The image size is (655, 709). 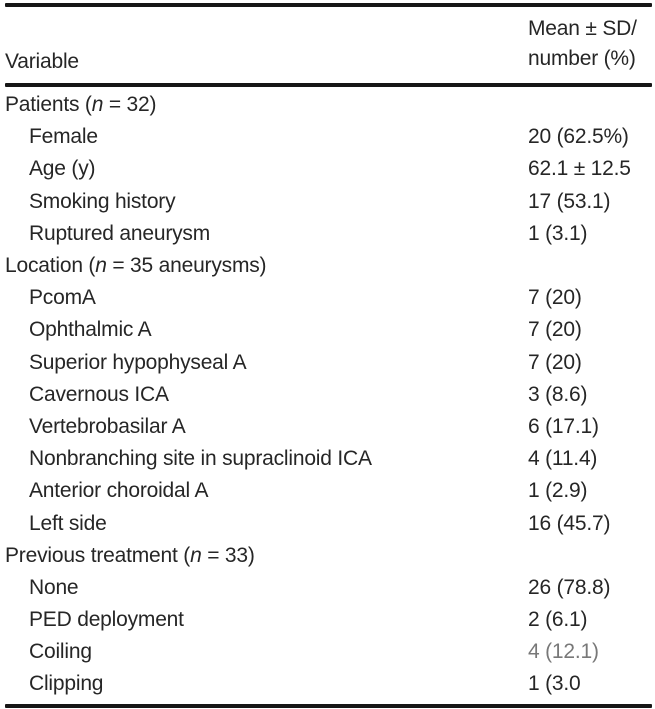 I want to click on table-row: Superior hypophyseal A 7 (20), so click(x=328, y=363).